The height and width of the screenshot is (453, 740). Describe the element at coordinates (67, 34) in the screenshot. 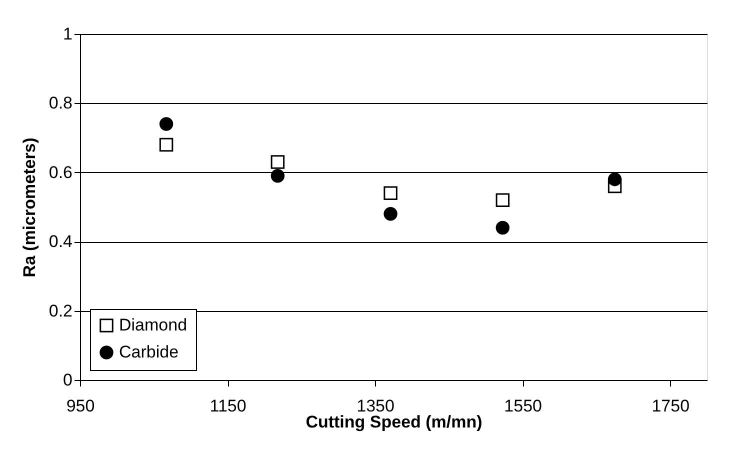

I see `y-tick-label: 1` at that location.